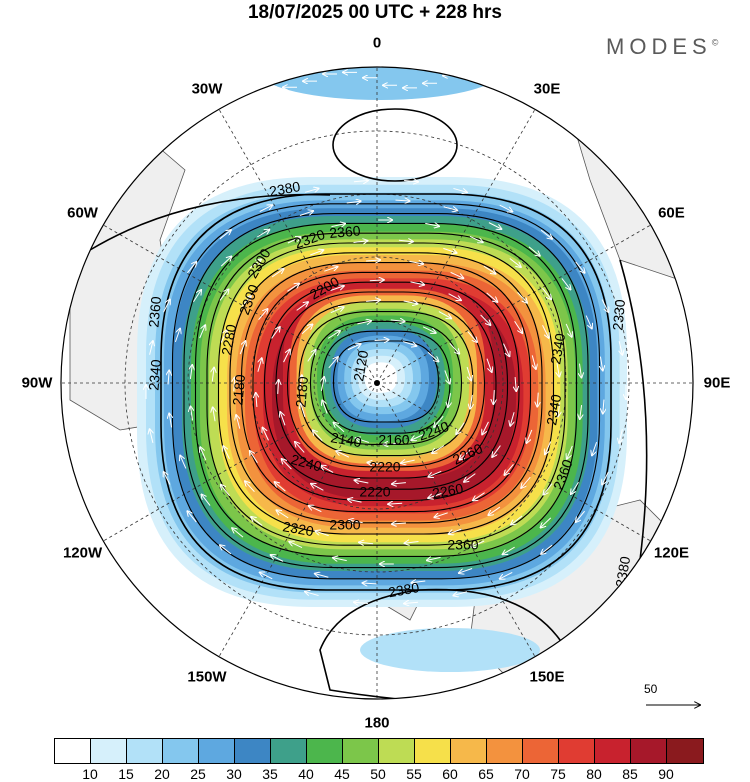  What do you see at coordinates (82, 213) in the screenshot?
I see `longitude-label: 60W` at bounding box center [82, 213].